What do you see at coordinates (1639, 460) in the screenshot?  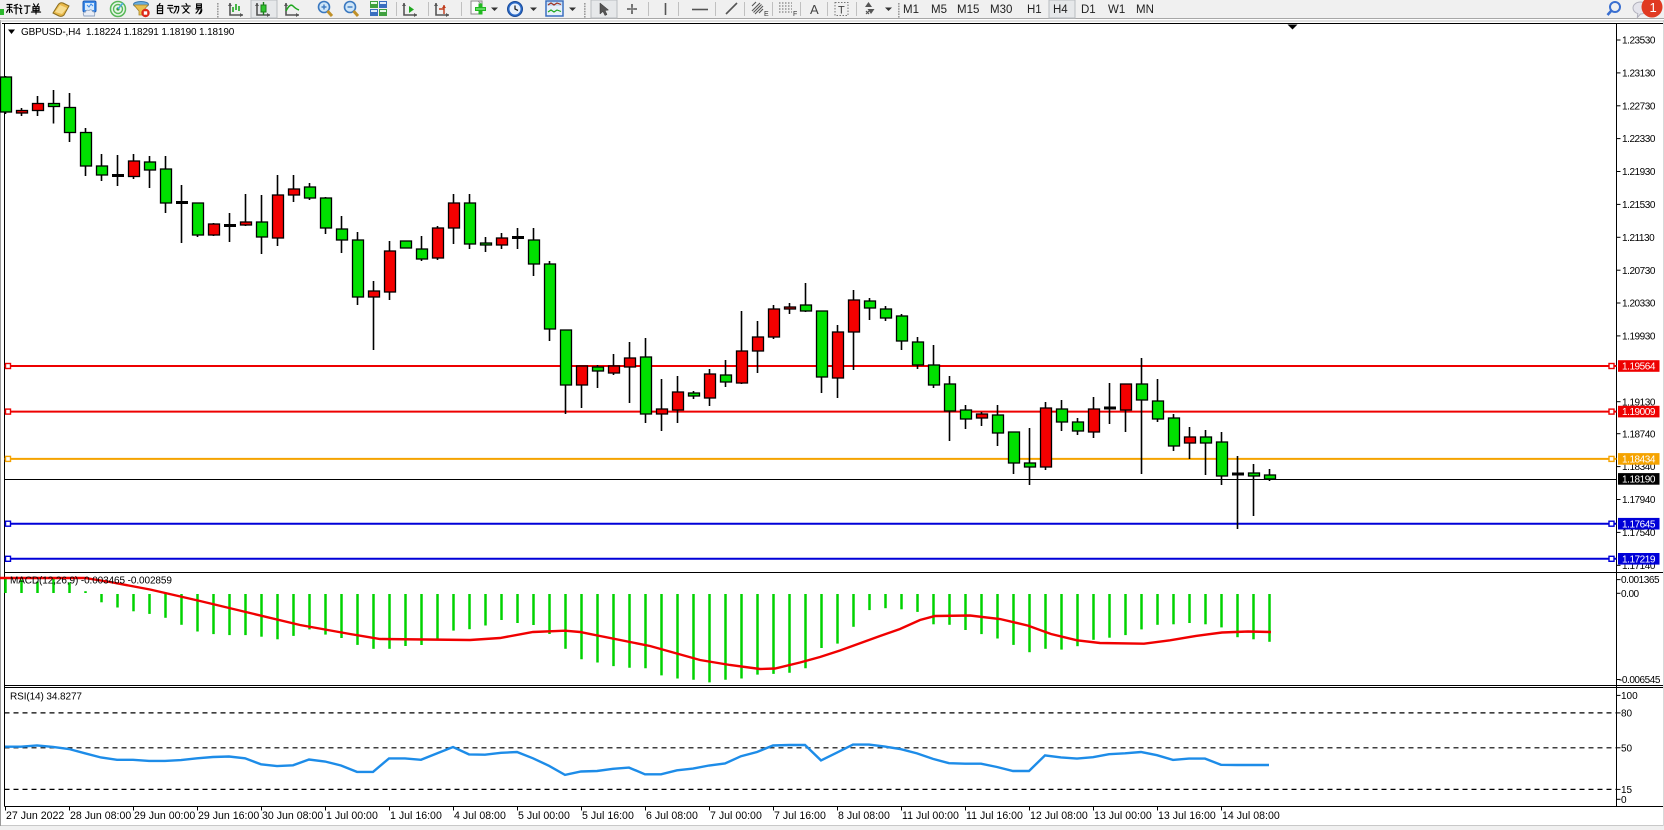 I see `svg-text: 1.18434` at bounding box center [1639, 460].